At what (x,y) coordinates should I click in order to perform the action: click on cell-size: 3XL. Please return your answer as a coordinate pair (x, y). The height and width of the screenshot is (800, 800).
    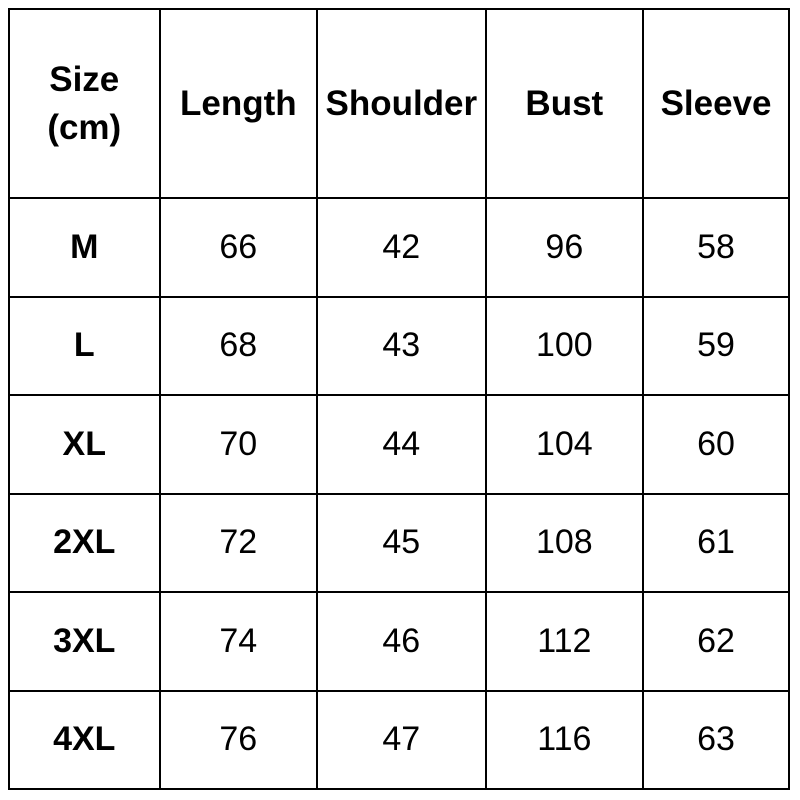
    Looking at the image, I should click on (84, 641).